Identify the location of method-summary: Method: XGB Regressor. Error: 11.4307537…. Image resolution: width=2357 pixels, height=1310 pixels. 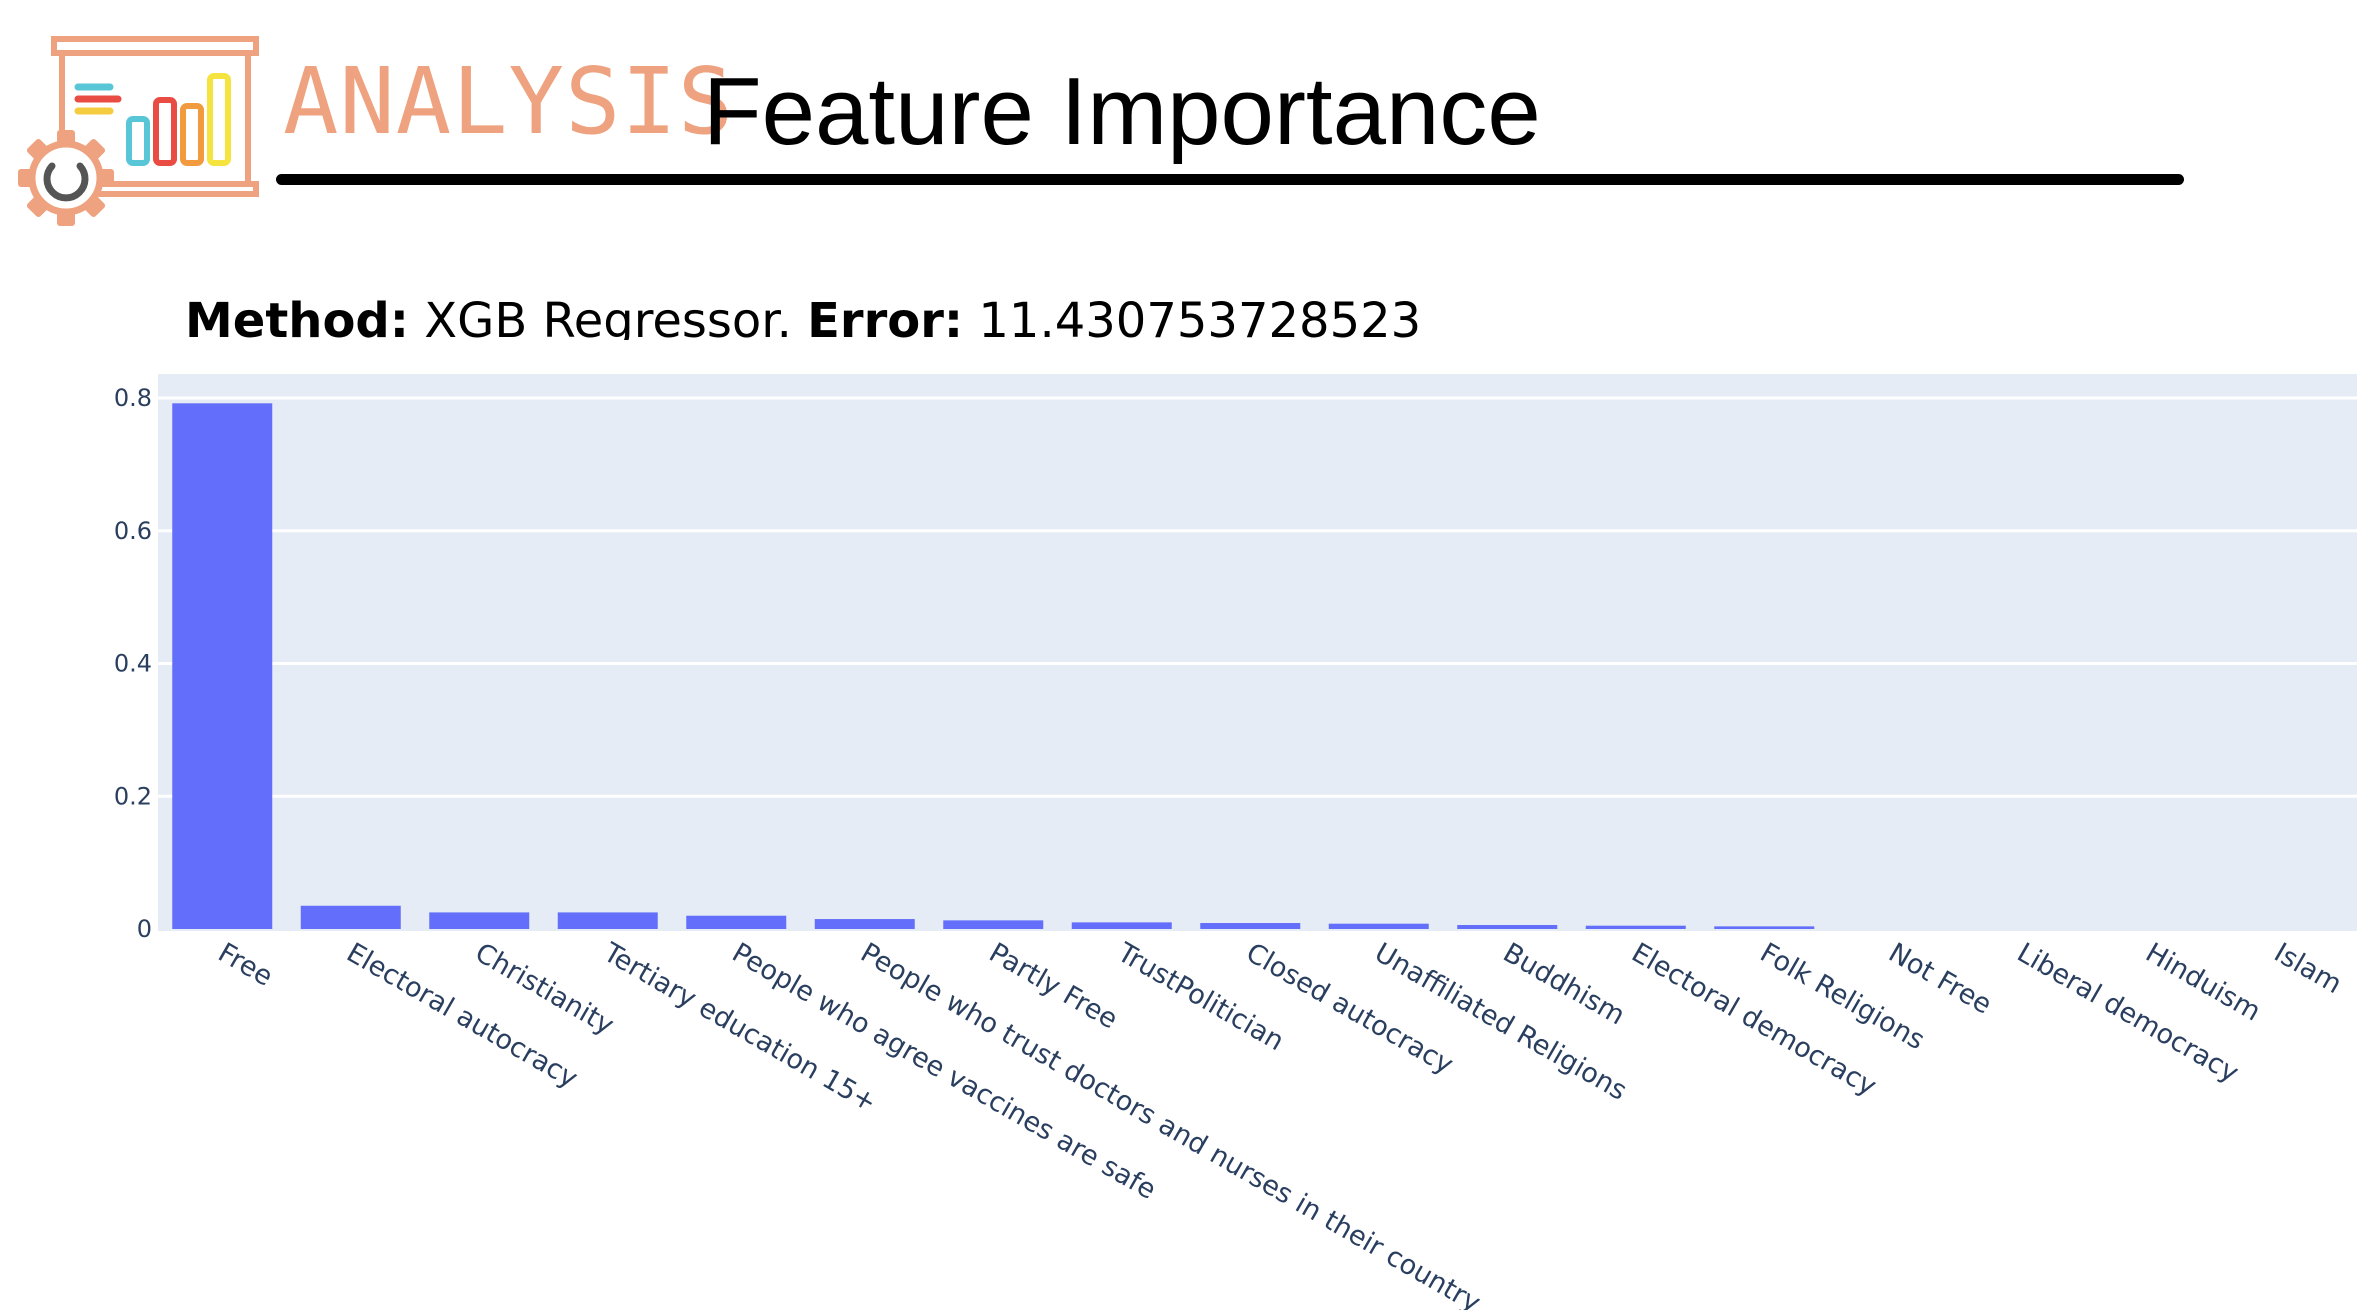
(803, 316).